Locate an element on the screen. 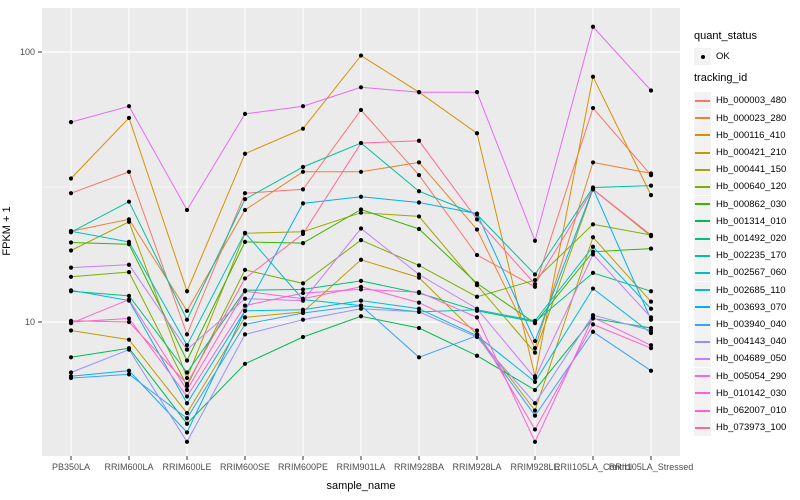 This screenshot has width=800, height=500. y-tick-label: 10 is located at coordinates (30, 322).